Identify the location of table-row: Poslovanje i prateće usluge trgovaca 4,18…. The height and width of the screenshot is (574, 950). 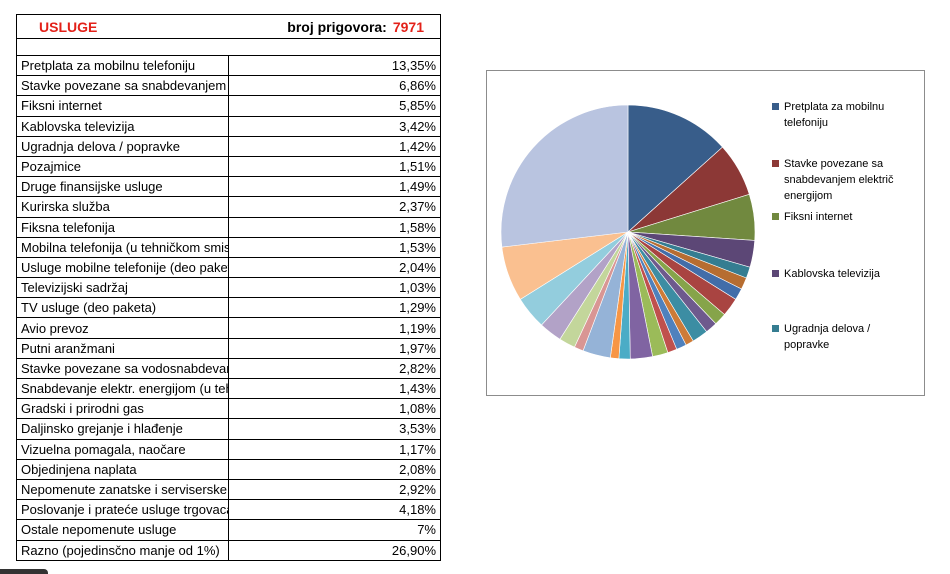
(228, 510).